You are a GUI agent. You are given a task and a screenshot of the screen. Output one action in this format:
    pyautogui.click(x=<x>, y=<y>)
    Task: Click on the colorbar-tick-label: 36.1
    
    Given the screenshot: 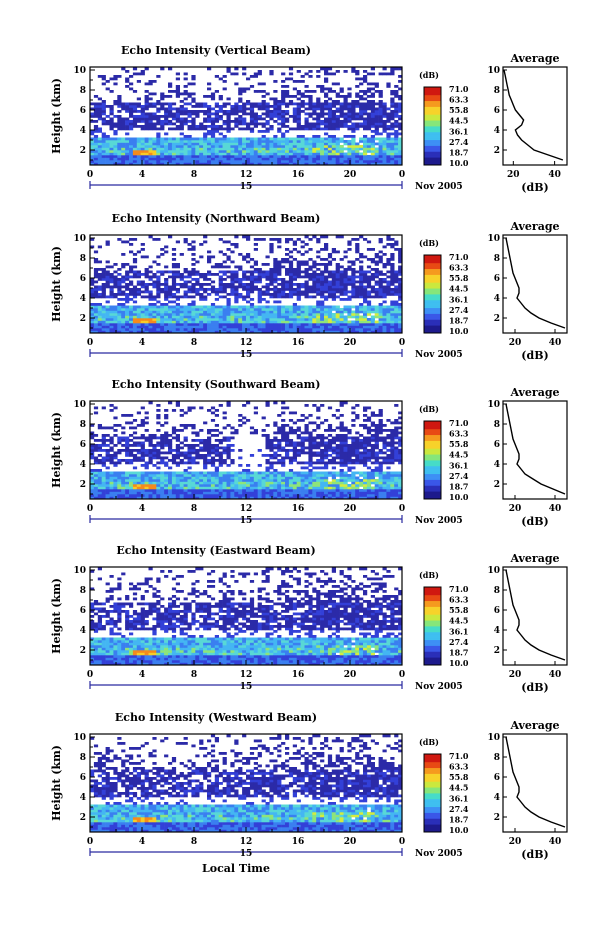 What is the action you would take?
    pyautogui.click(x=458, y=131)
    